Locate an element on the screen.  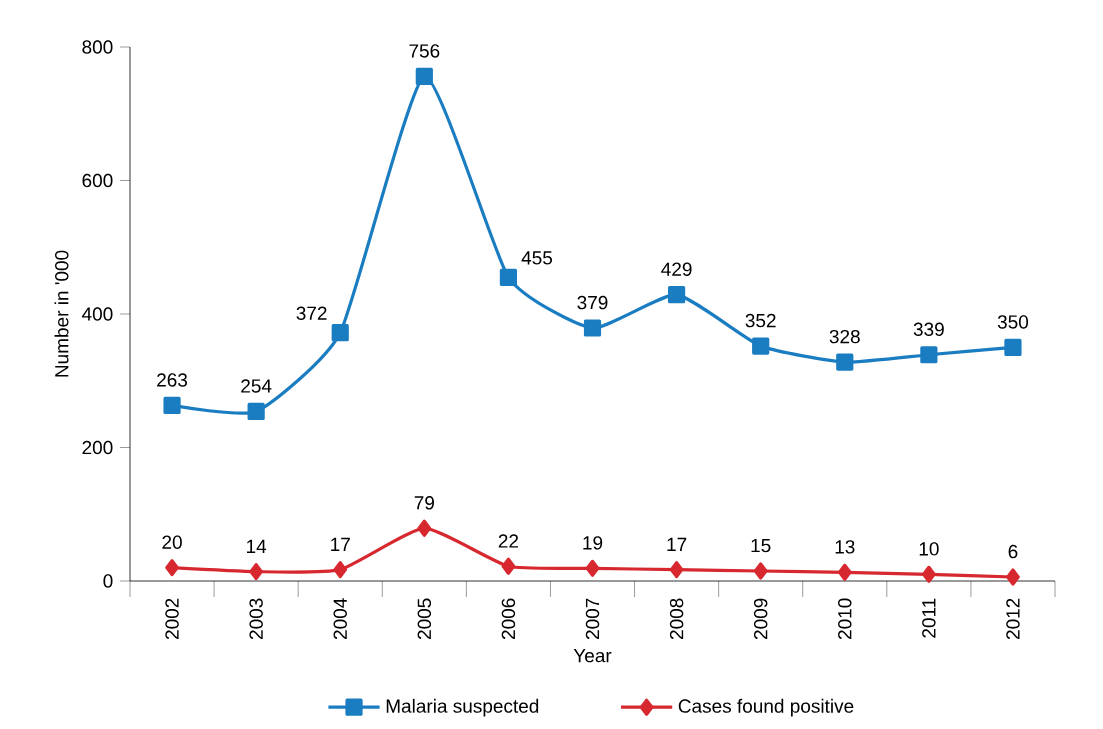
data-label: 22 is located at coordinates (508, 541).